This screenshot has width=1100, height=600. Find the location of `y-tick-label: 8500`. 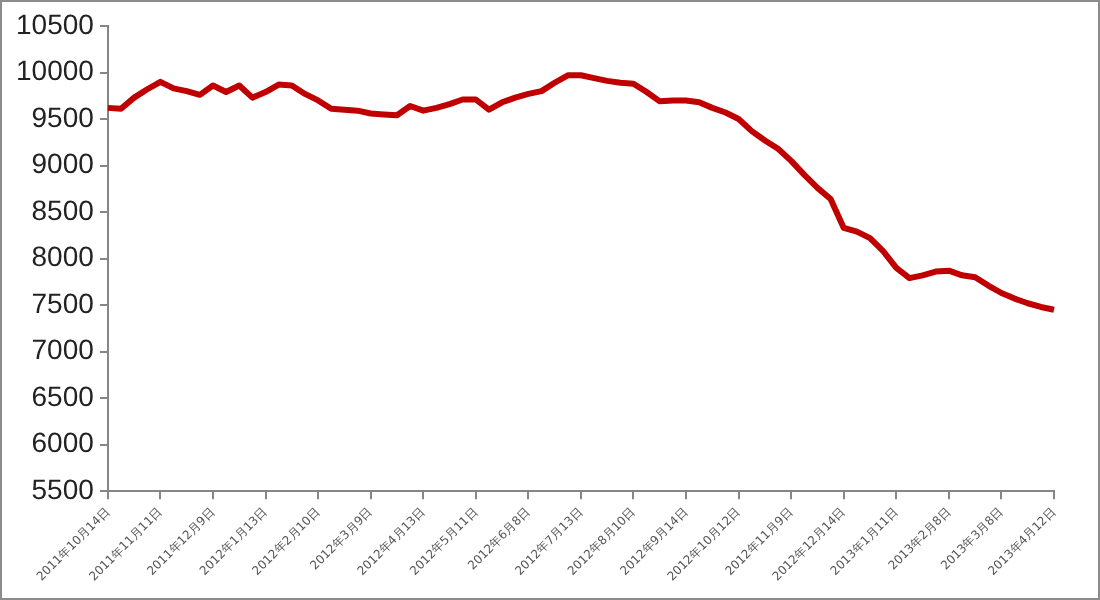

y-tick-label: 8500 is located at coordinates (63, 209).